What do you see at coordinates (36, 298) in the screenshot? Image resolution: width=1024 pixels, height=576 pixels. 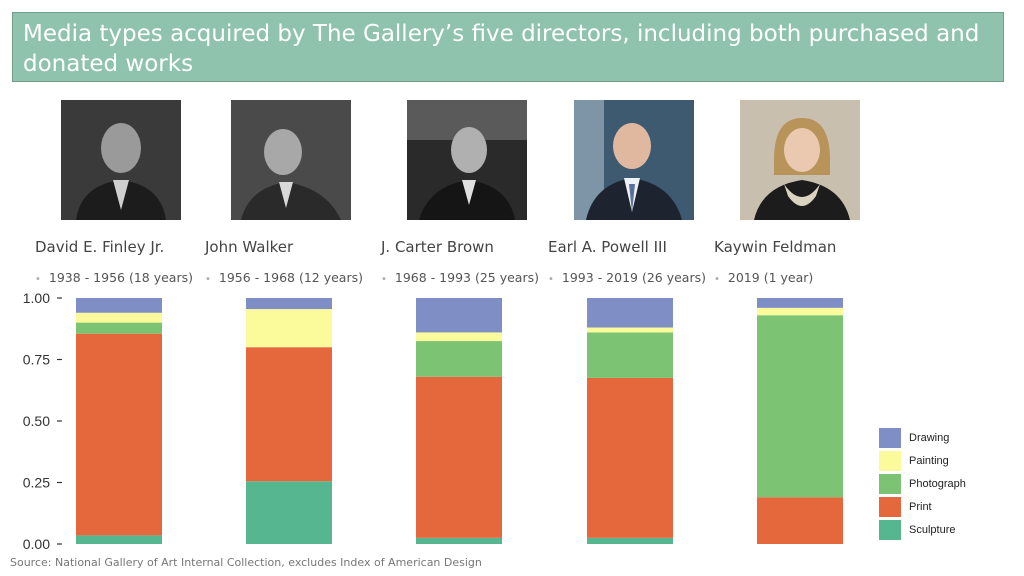 I see `y-tick-label: 1.00` at bounding box center [36, 298].